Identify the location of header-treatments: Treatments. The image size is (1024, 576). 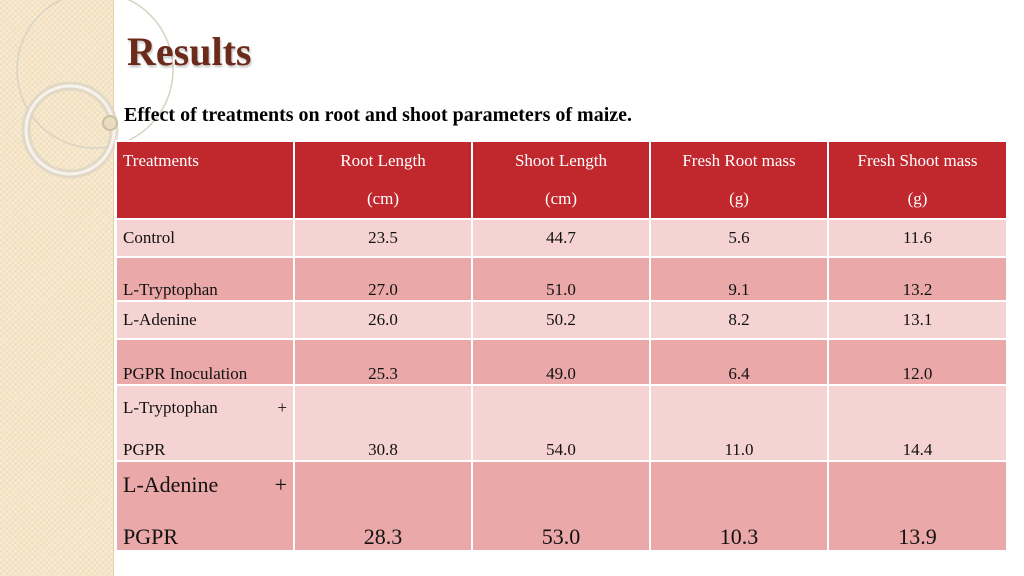
(205, 180).